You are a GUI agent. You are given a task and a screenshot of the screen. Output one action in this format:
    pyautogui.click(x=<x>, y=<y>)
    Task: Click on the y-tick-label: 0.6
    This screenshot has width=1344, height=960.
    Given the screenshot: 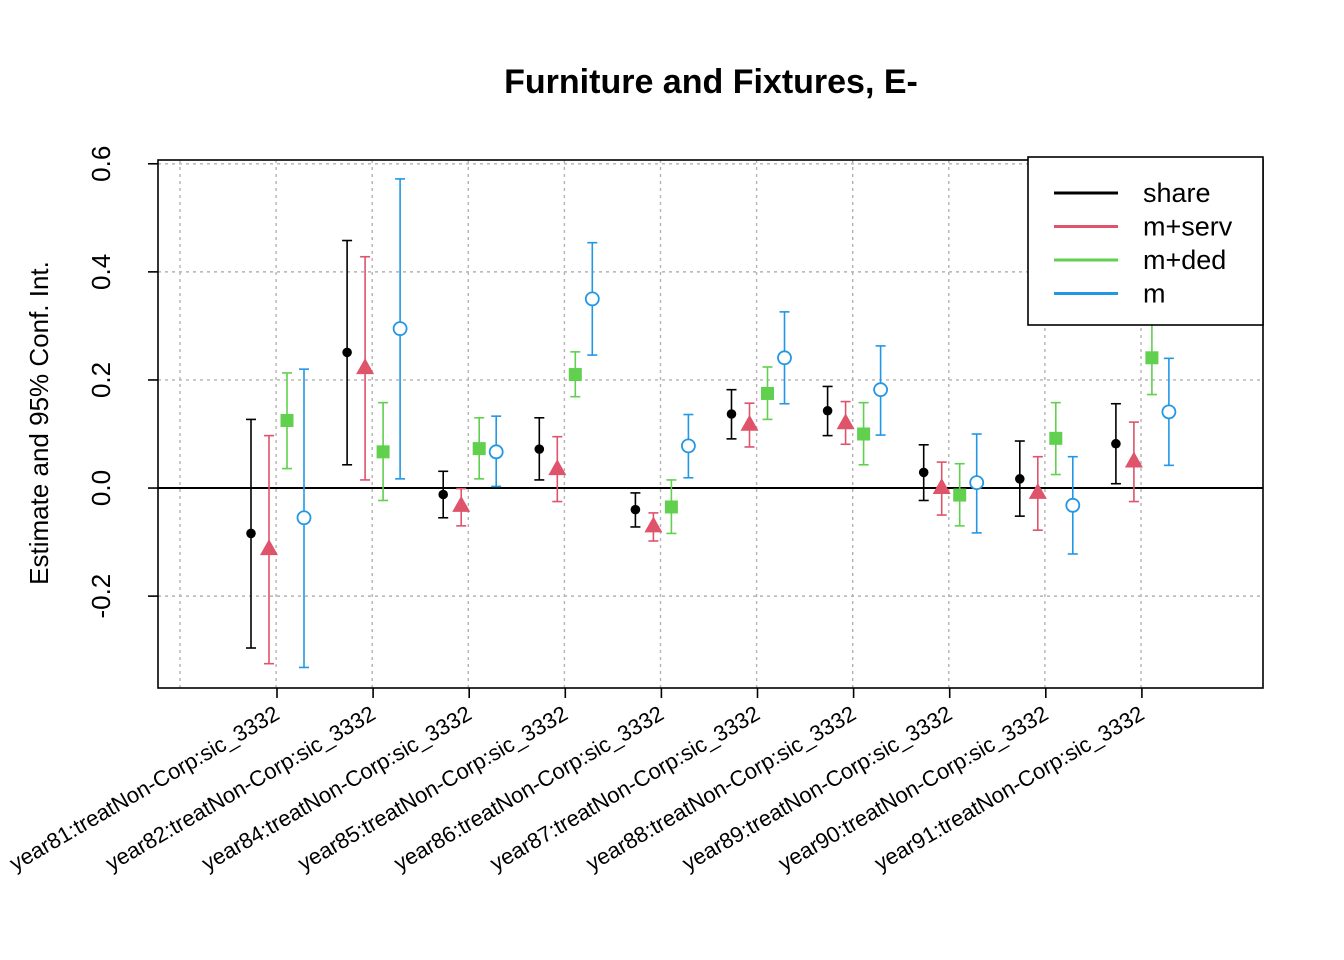 What is the action you would take?
    pyautogui.click(x=101, y=164)
    